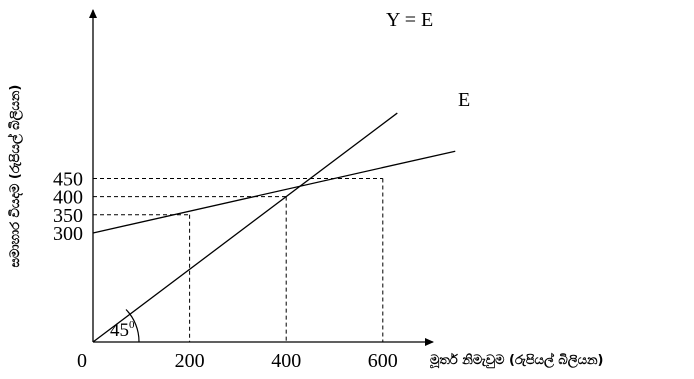 Image resolution: width=694 pixels, height=379 pixels. What do you see at coordinates (428, 60) in the screenshot?
I see `series-labels: Y = E E` at bounding box center [428, 60].